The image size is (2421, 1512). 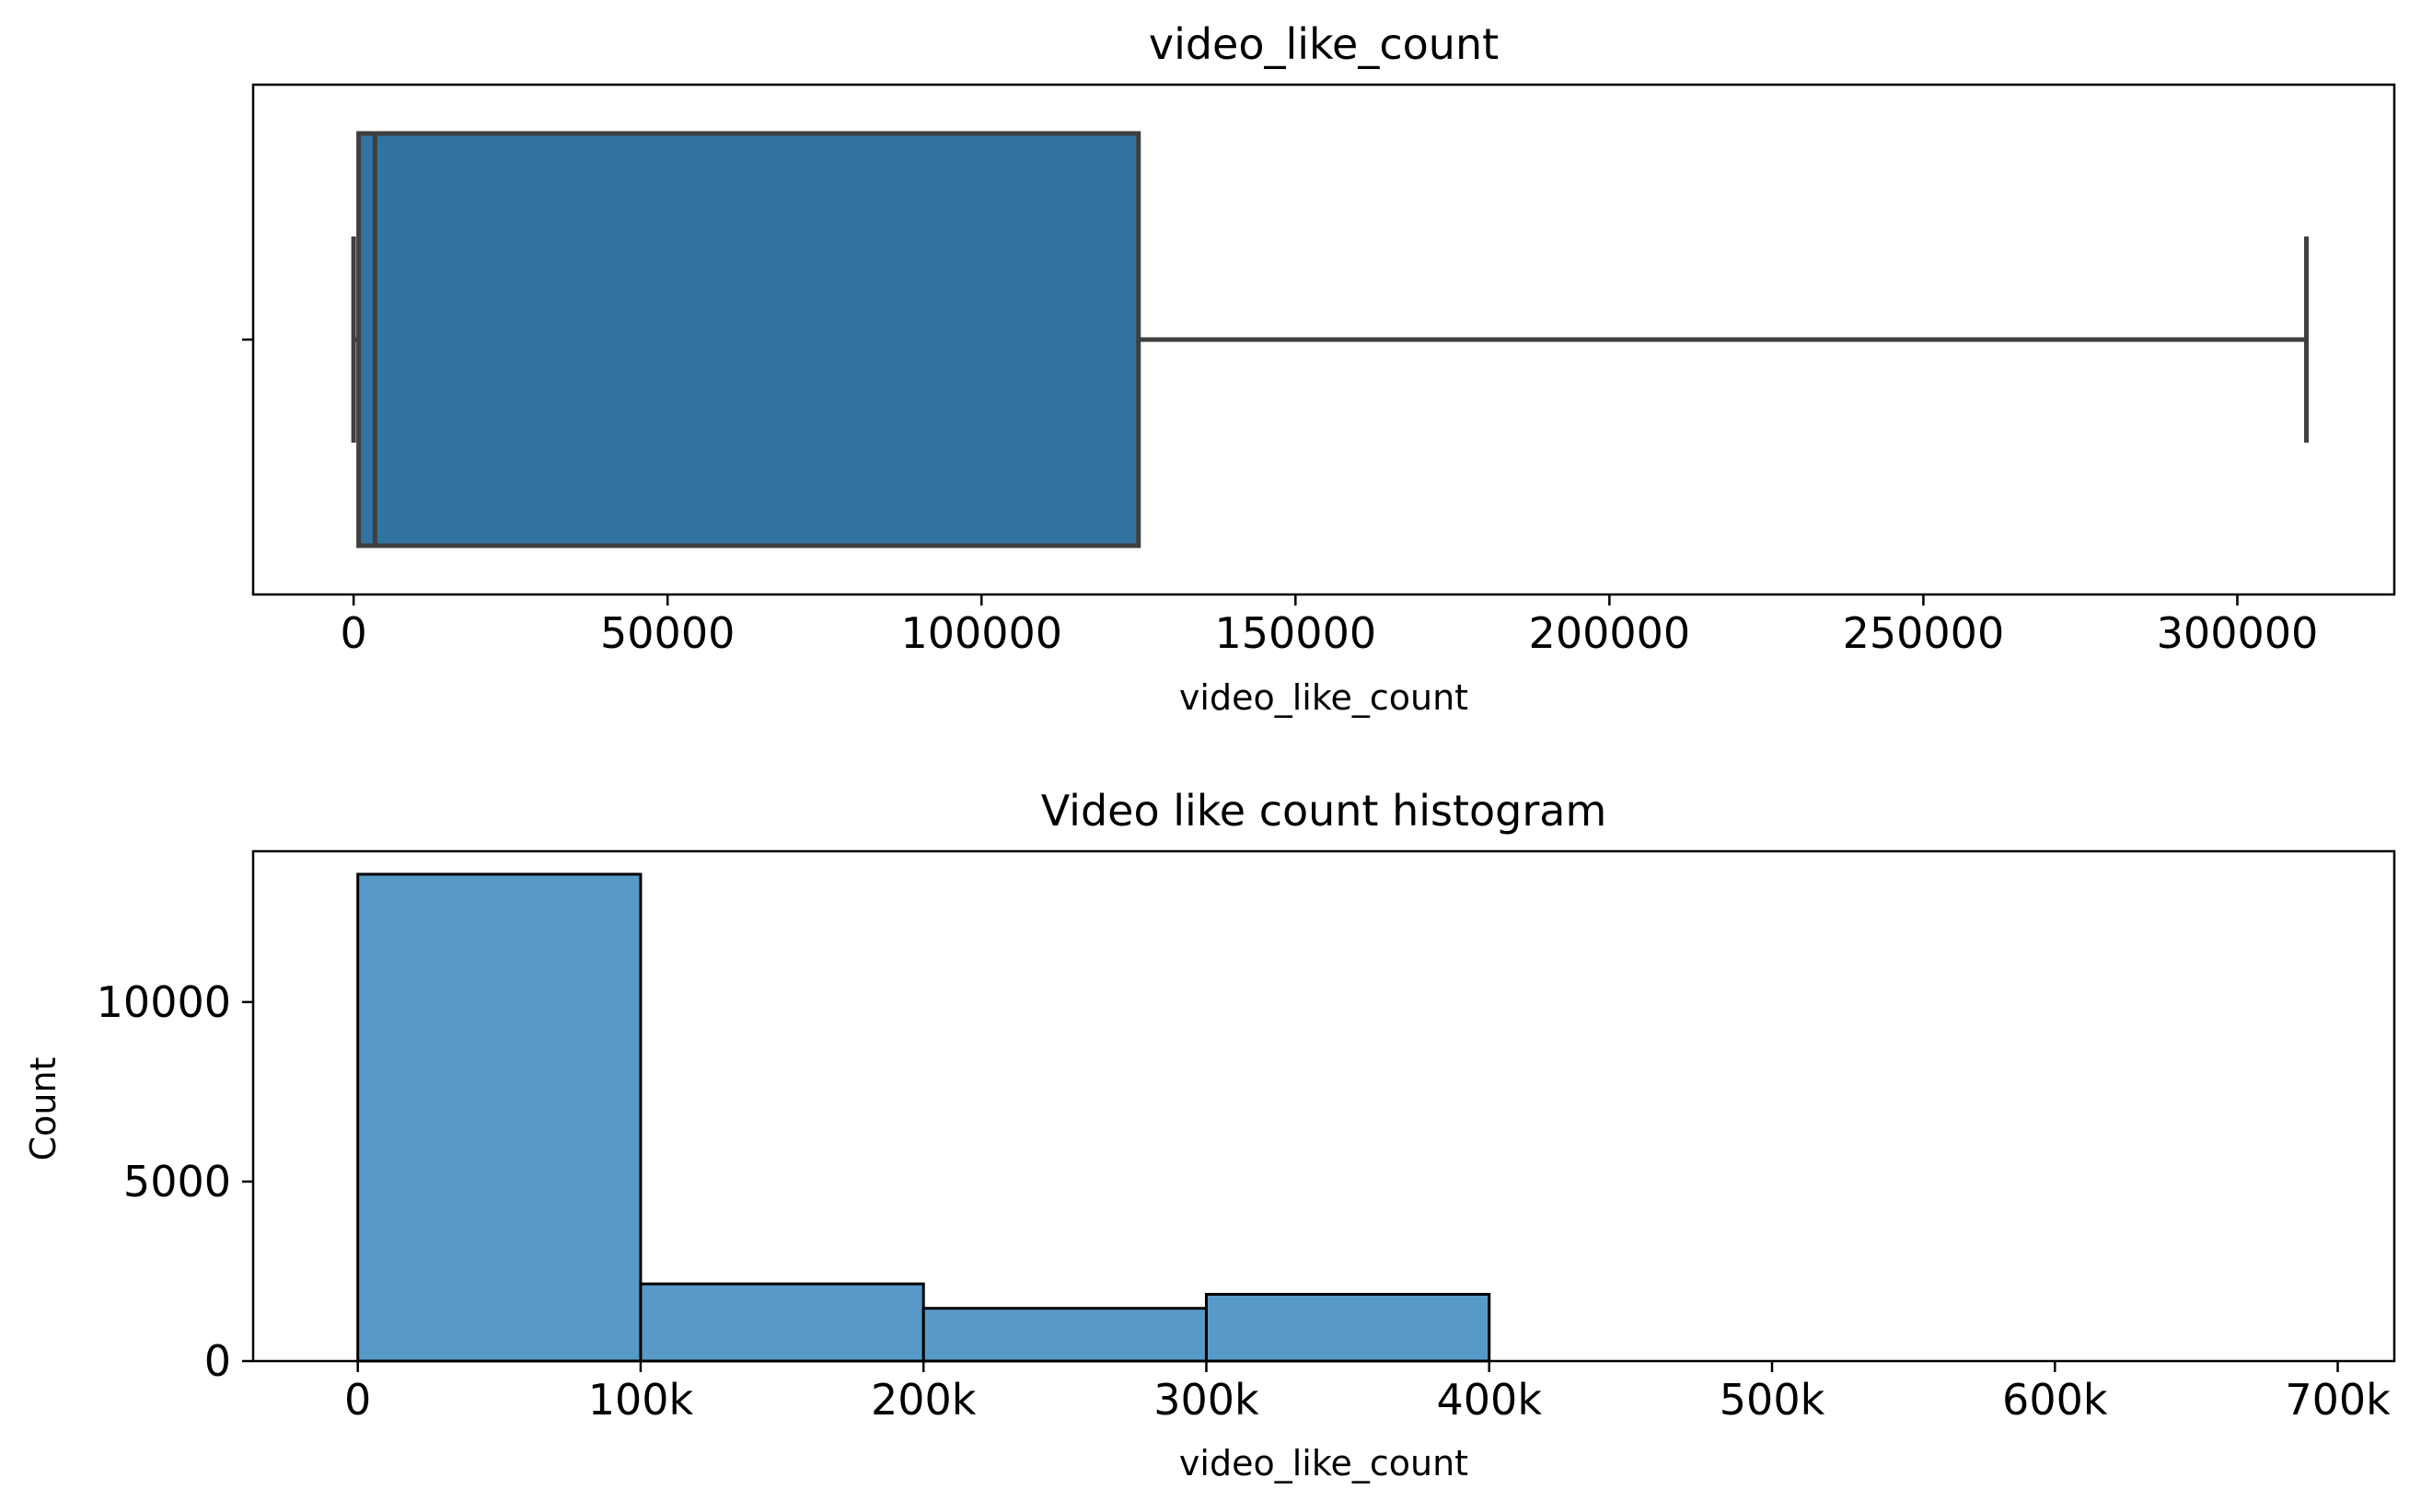 What do you see at coordinates (1490, 1400) in the screenshot?
I see `histogram-x-tick-label: 400k` at bounding box center [1490, 1400].